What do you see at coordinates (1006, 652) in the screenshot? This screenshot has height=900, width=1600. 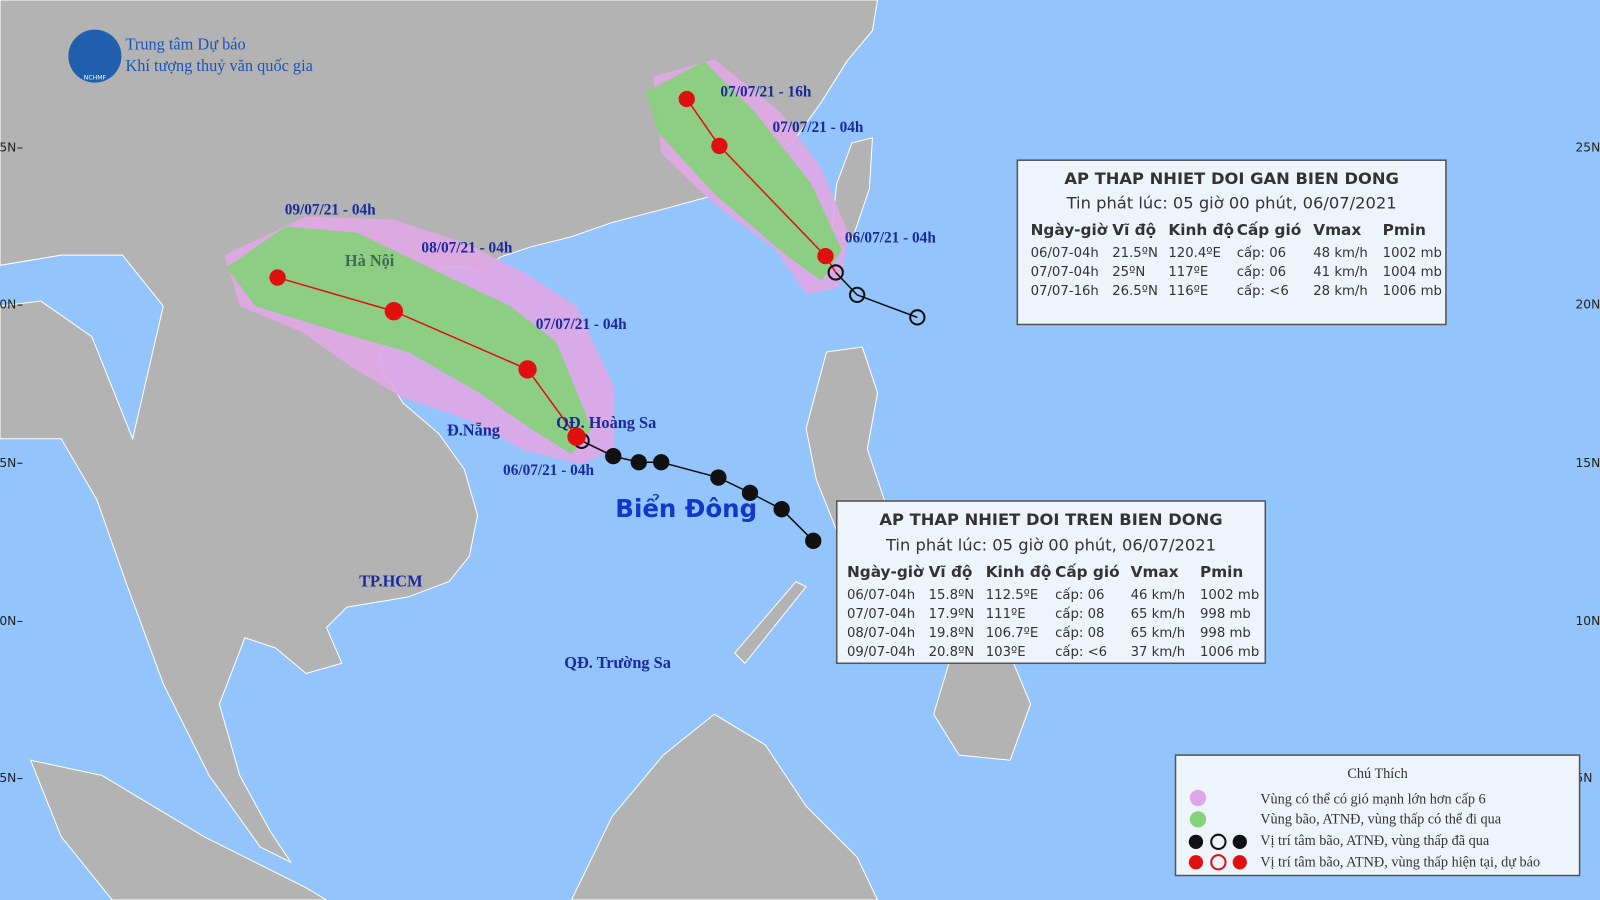 I see `table-cell: 103ºE` at bounding box center [1006, 652].